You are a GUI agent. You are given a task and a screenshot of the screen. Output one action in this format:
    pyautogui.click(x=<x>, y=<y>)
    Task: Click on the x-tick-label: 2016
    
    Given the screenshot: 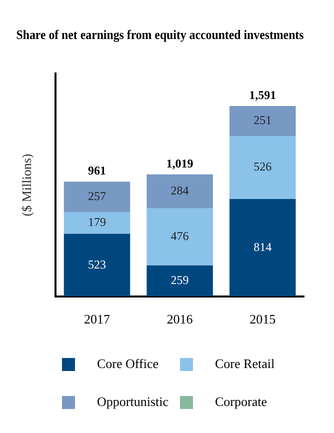 What is the action you would take?
    pyautogui.click(x=180, y=319)
    